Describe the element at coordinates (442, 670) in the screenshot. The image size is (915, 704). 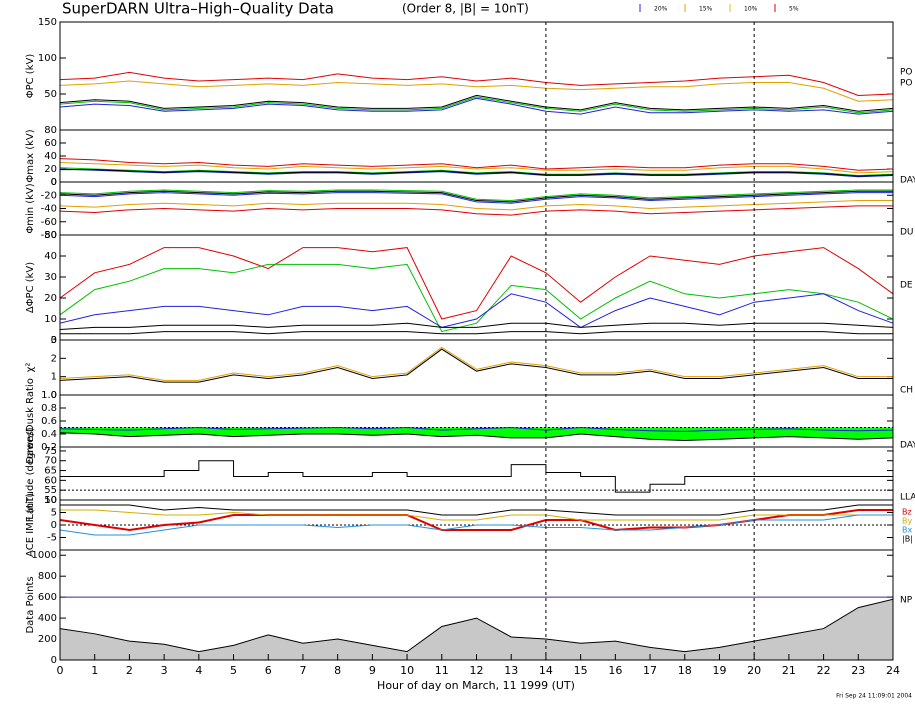
I see `x-tick-label: 11` at that location.